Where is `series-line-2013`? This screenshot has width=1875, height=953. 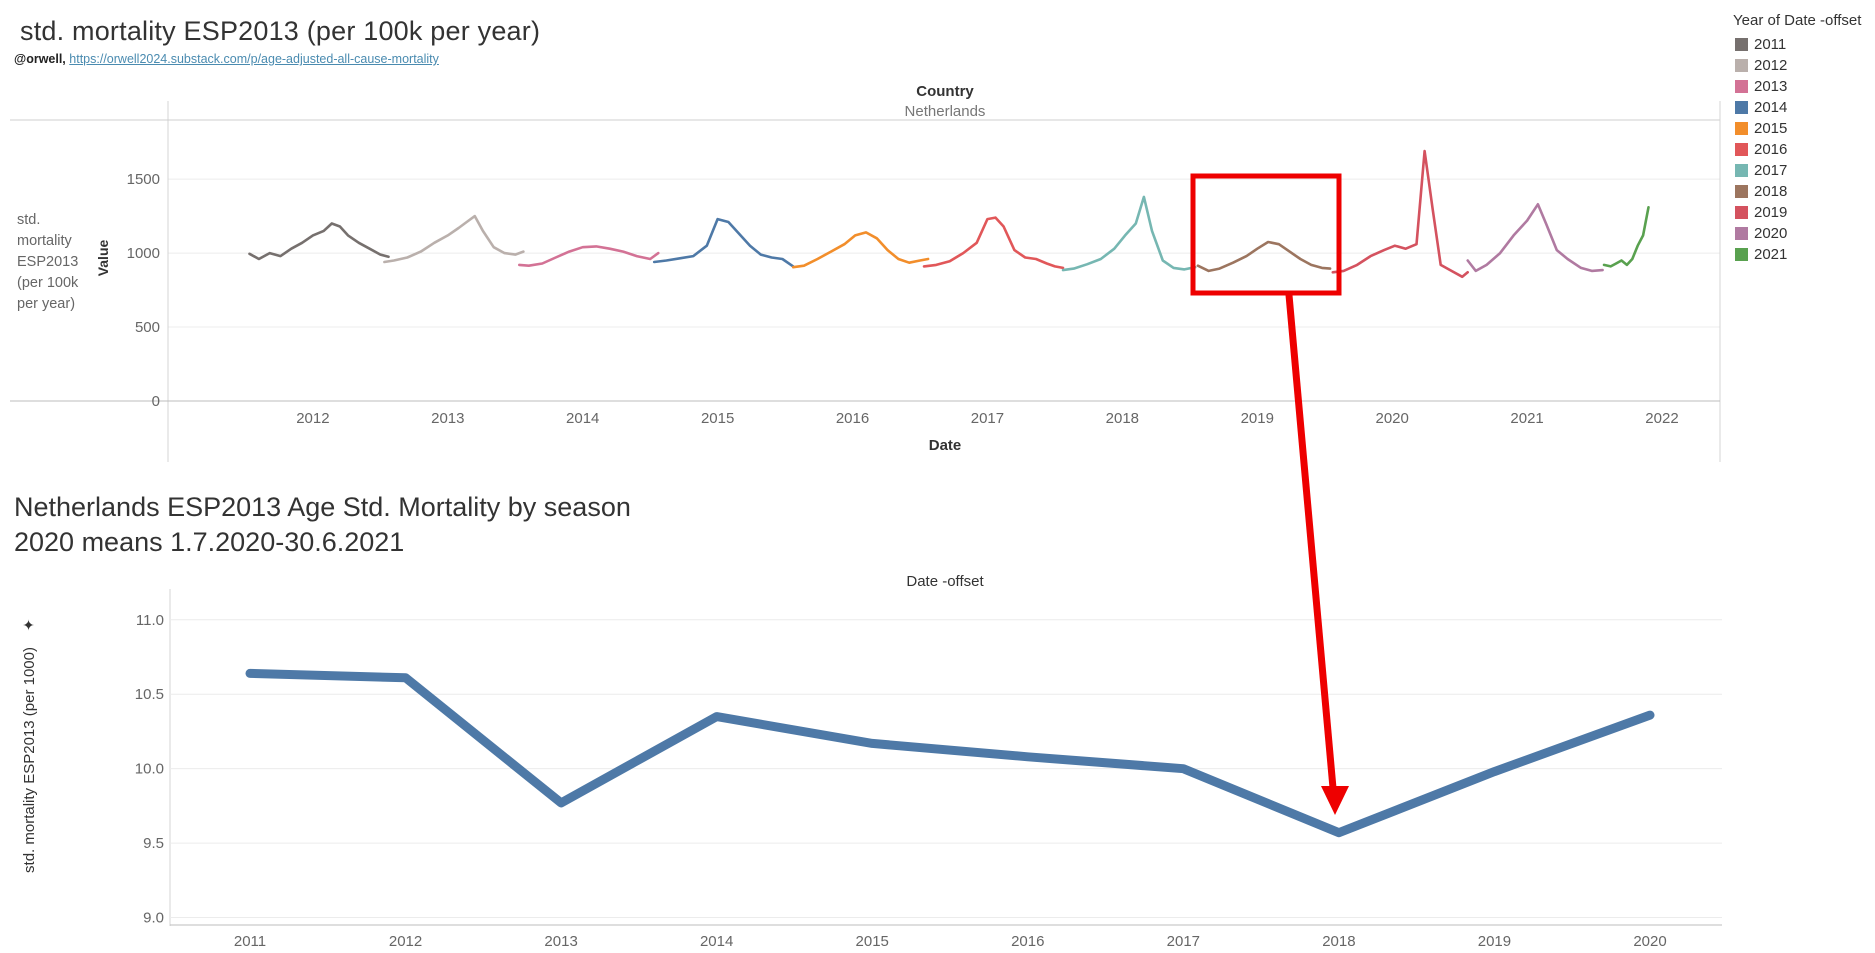 series-line-2013 is located at coordinates (589, 256).